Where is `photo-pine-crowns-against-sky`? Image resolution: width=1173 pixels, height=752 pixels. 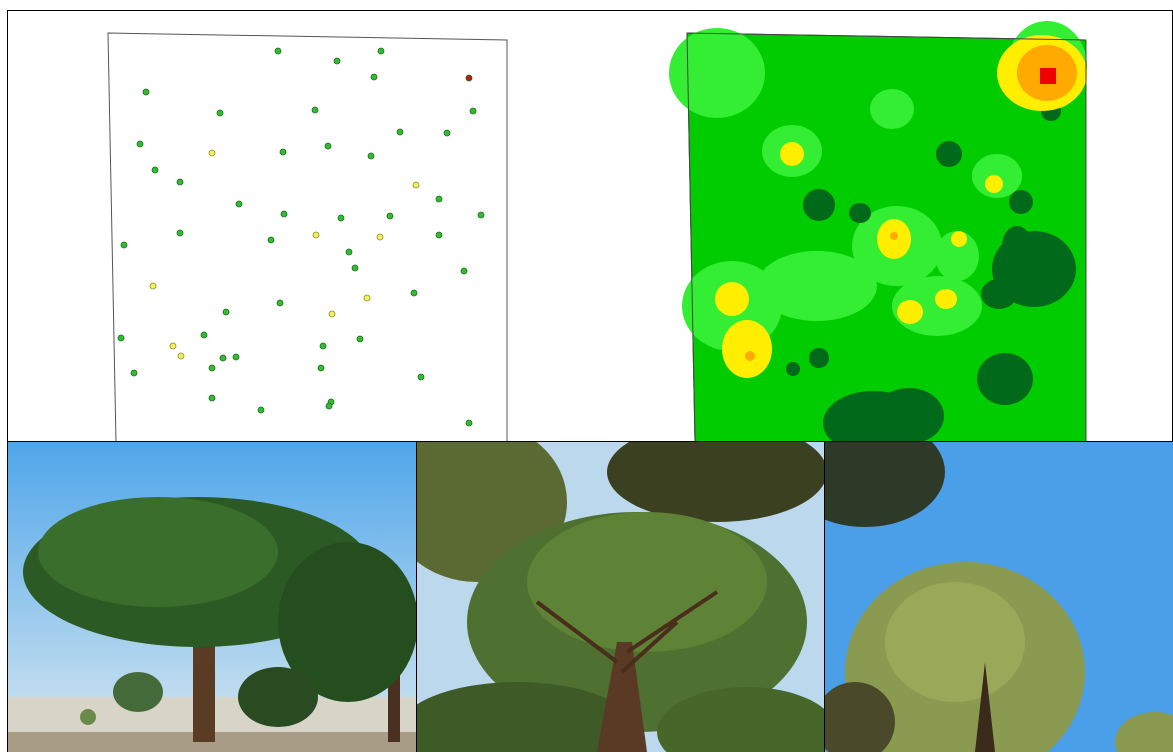 photo-pine-crowns-against-sky is located at coordinates (999, 597).